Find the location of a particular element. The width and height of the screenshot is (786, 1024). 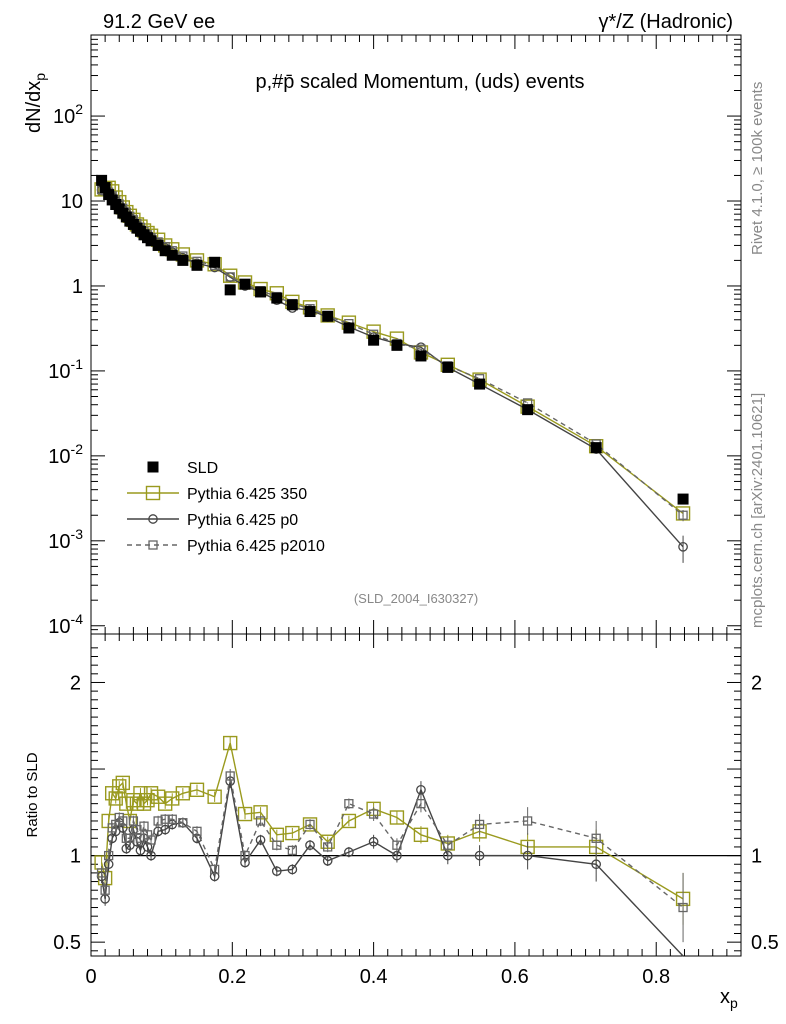

x-tick-label: 0.8 is located at coordinates (656, 977).